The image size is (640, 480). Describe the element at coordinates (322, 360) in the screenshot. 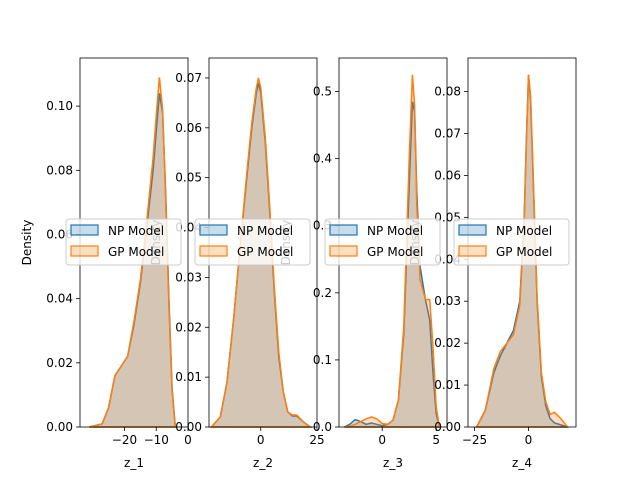

I see `y-tick-label: 0.1` at that location.